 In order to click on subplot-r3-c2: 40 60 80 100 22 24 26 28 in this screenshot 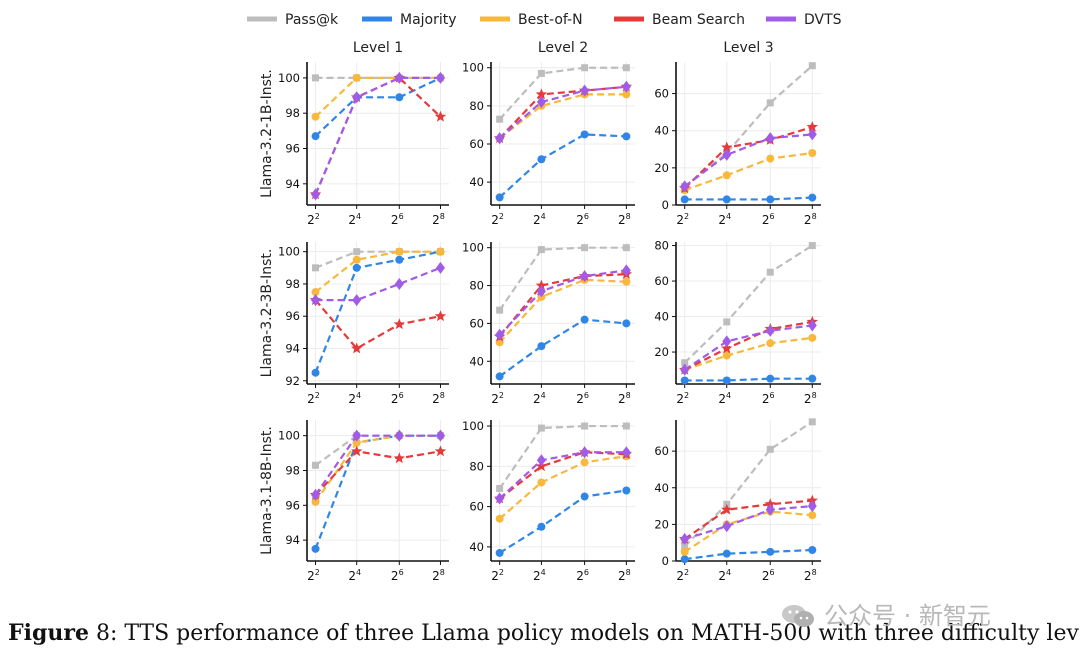, I will do `click(548, 501)`.